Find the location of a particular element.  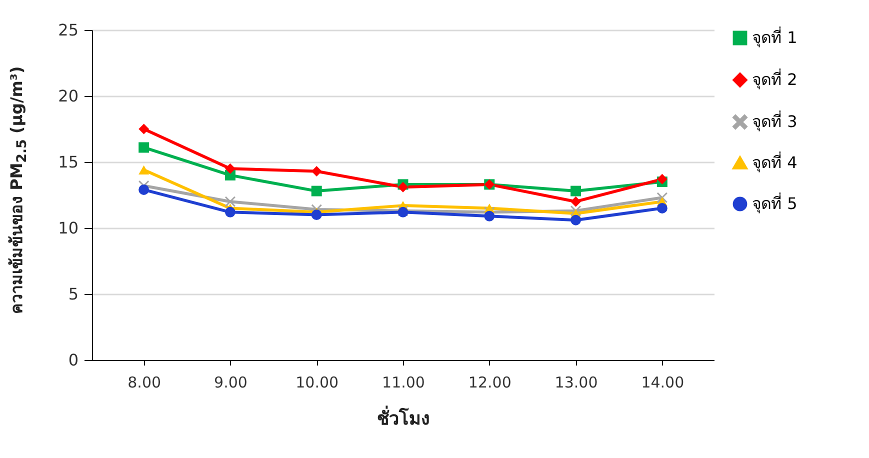

x-tick-label: 13.00 is located at coordinates (576, 383).